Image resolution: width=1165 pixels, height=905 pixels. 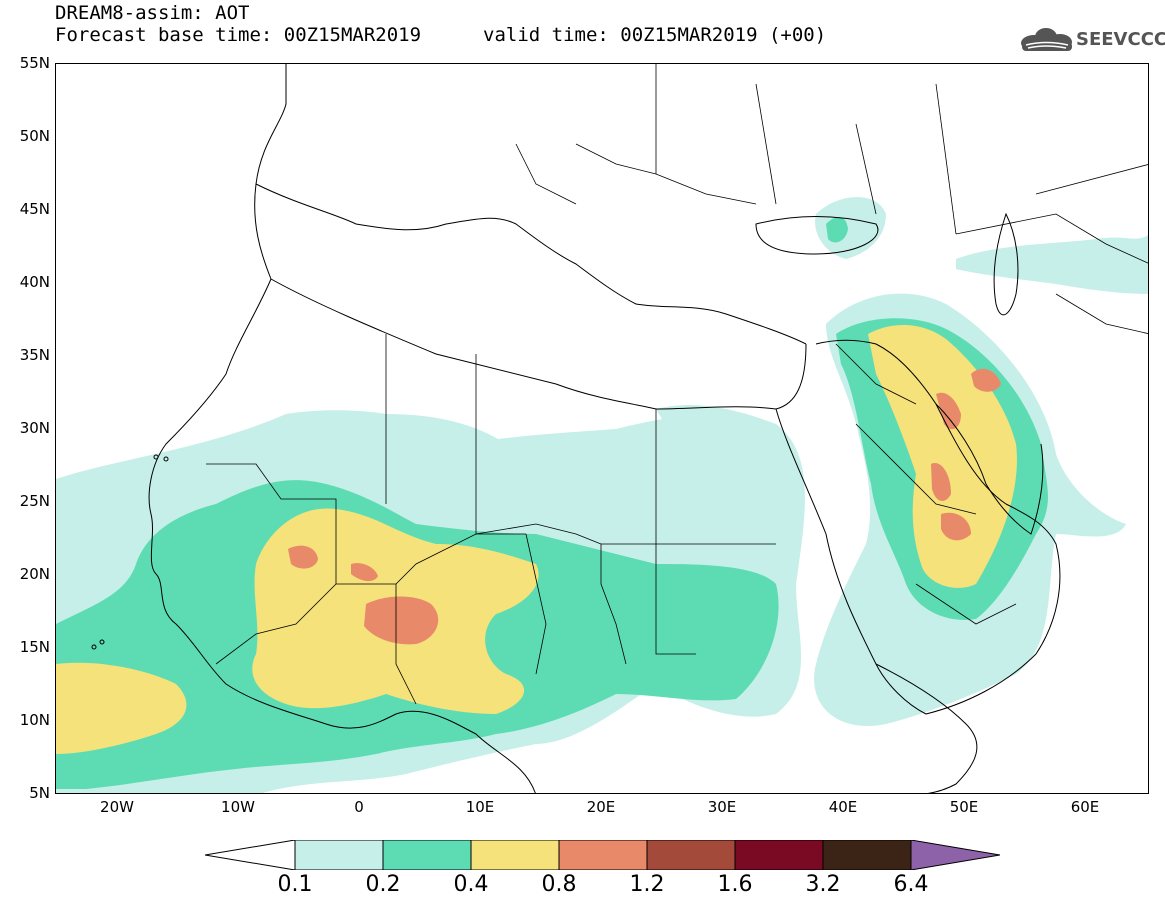 What do you see at coordinates (121, 708) in the screenshot?
I see `aot-region-0.4-gulf-guinea` at bounding box center [121, 708].